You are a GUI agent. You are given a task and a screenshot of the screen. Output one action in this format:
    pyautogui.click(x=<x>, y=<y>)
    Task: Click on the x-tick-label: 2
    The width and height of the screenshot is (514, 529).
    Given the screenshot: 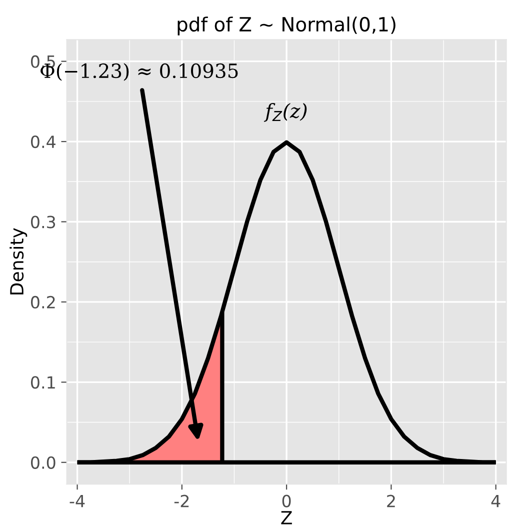 What is the action you would take?
    pyautogui.click(x=391, y=501)
    